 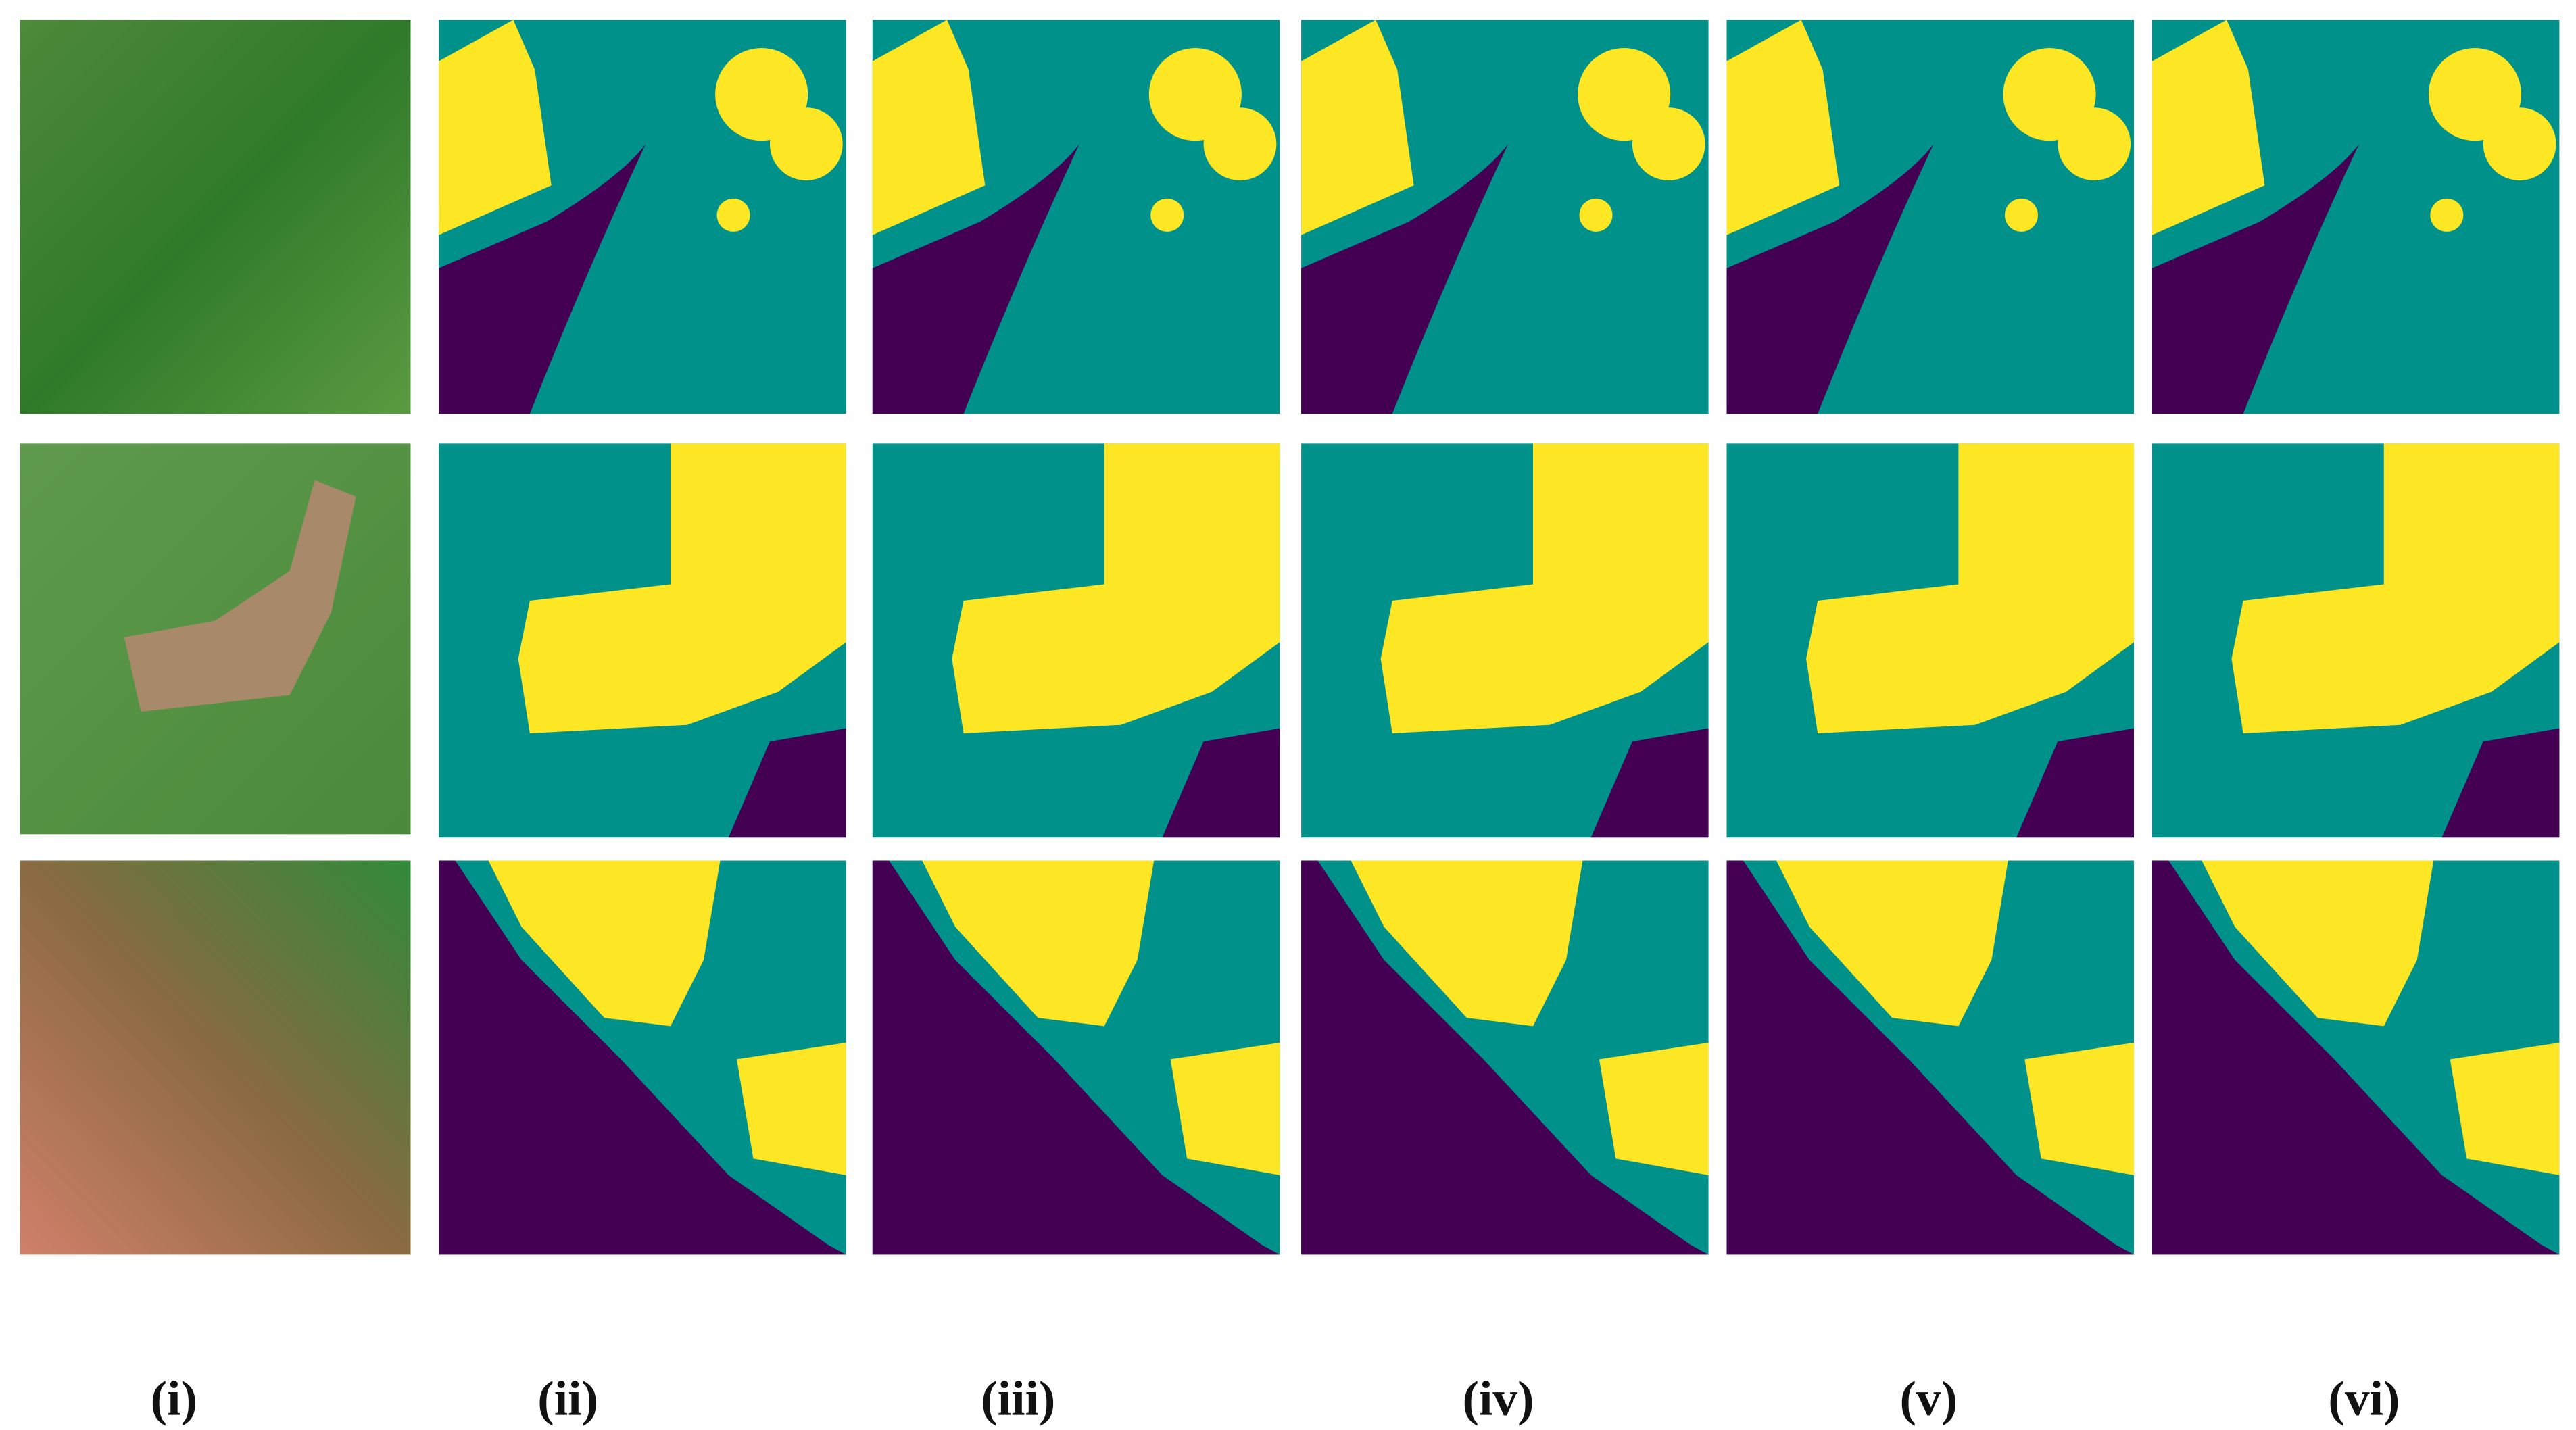 I want to click on column-label: (iii), so click(x=1018, y=1399).